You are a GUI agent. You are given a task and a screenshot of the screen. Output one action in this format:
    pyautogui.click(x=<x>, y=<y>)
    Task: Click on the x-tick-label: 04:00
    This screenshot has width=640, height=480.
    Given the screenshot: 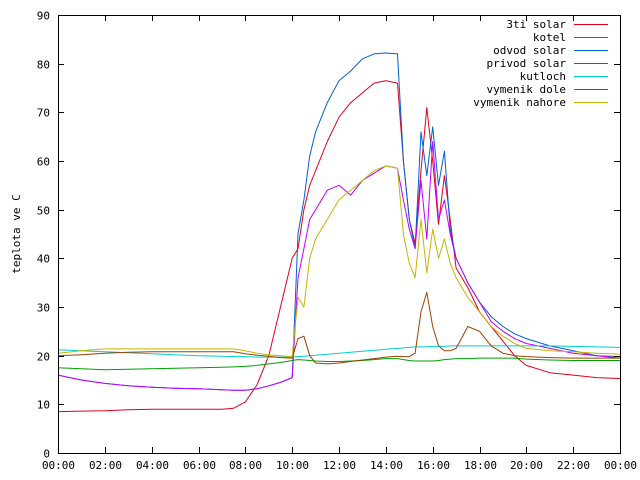 What is the action you would take?
    pyautogui.click(x=152, y=465)
    